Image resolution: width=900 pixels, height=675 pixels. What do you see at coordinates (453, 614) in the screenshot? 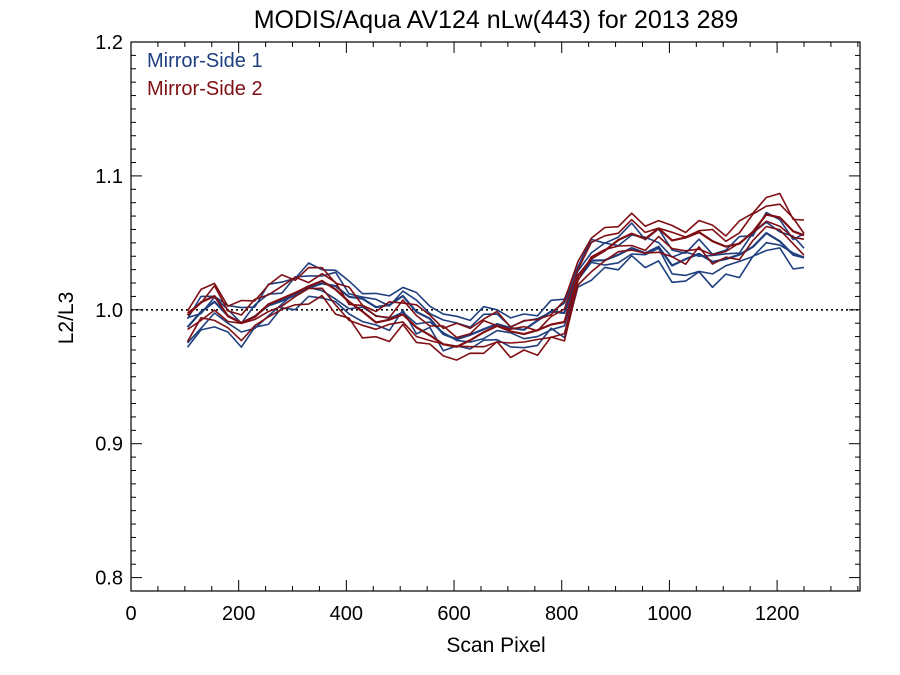
I see `x-tick-label: 600` at bounding box center [453, 614].